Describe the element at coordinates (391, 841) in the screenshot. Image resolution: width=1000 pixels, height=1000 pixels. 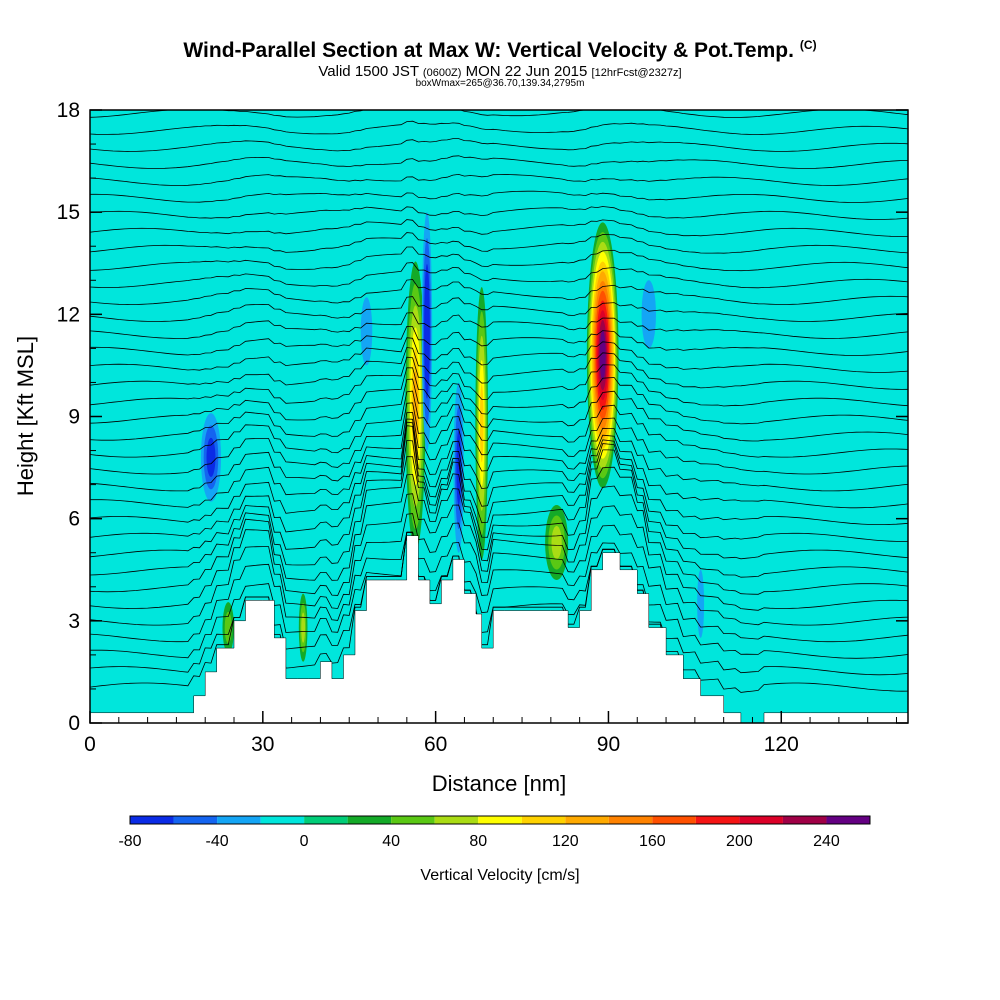
I see `colorbar-tick-label: 40` at that location.